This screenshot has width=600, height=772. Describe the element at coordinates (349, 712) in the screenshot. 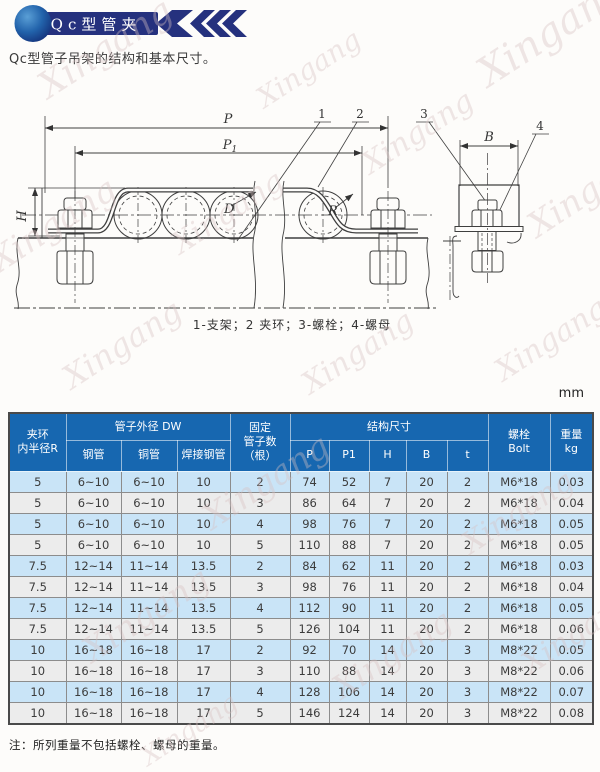

I see `table-cell: 124` at that location.